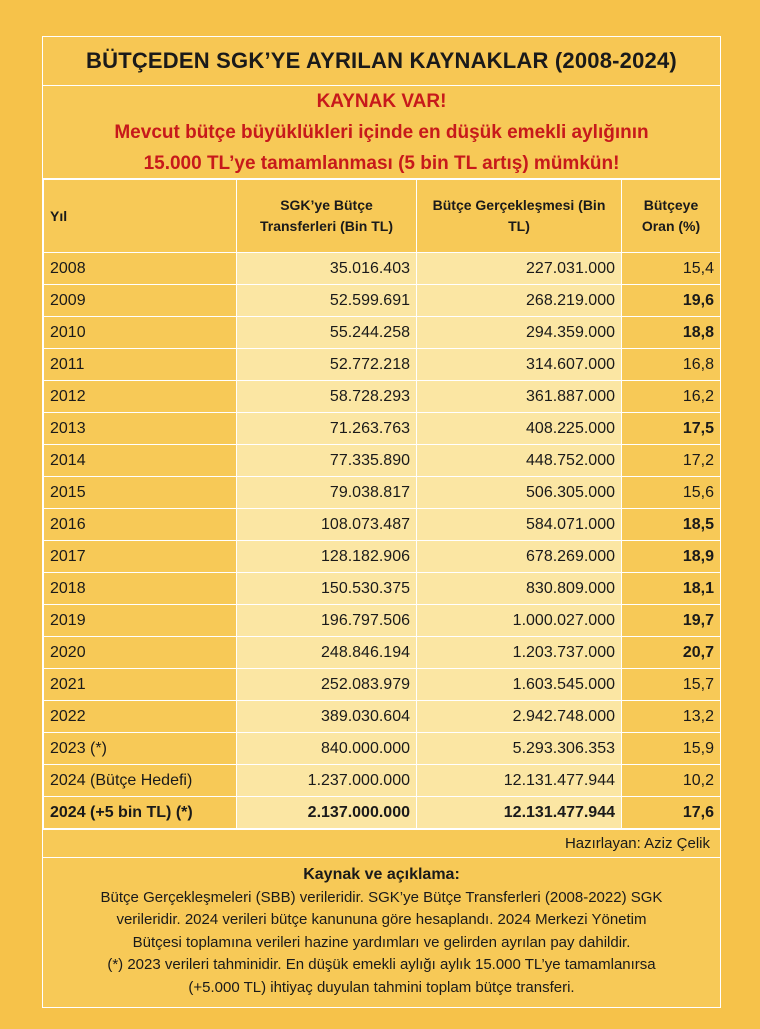  I want to click on cell-budget-realization: 1.203.737.000, so click(519, 652).